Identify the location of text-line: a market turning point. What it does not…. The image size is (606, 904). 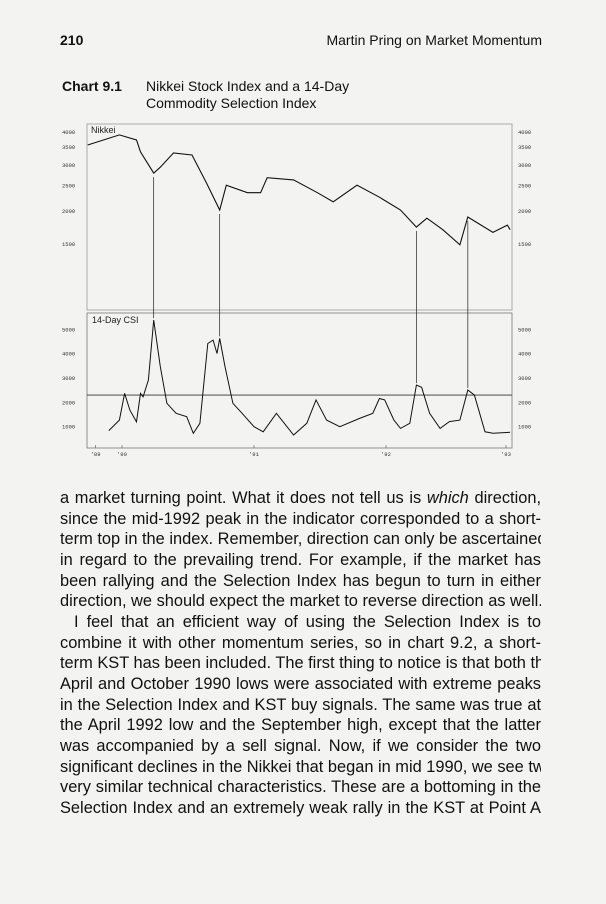
(300, 498).